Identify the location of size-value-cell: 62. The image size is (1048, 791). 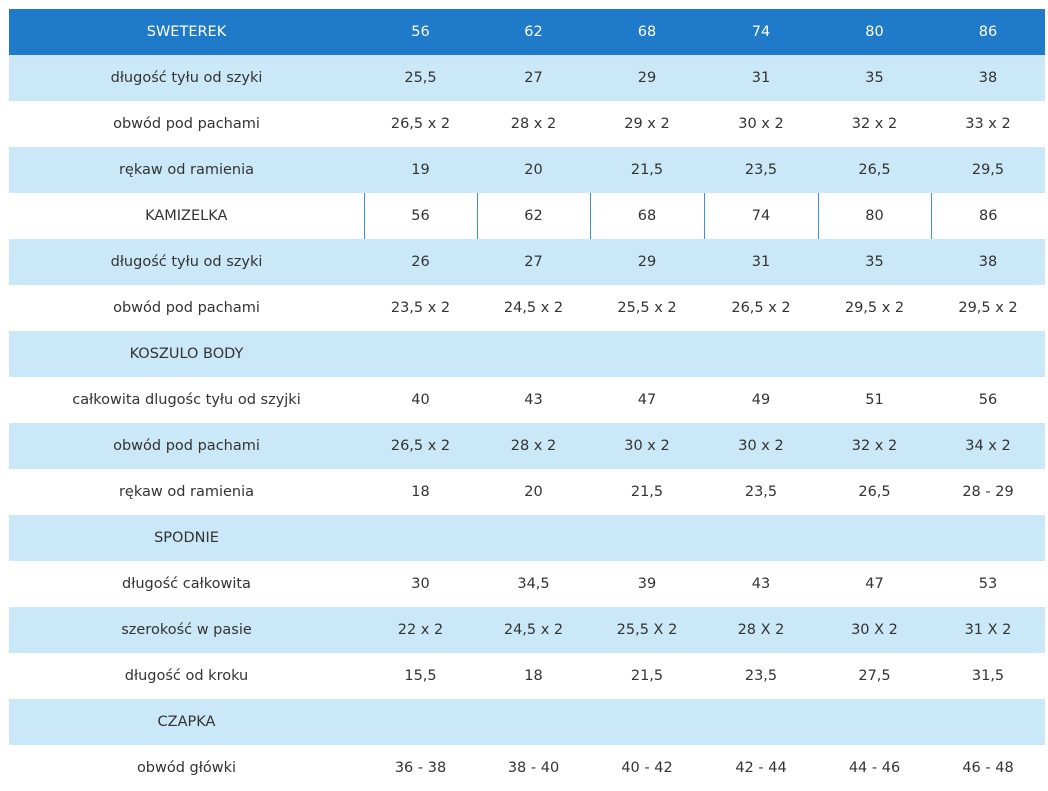
(533, 32).